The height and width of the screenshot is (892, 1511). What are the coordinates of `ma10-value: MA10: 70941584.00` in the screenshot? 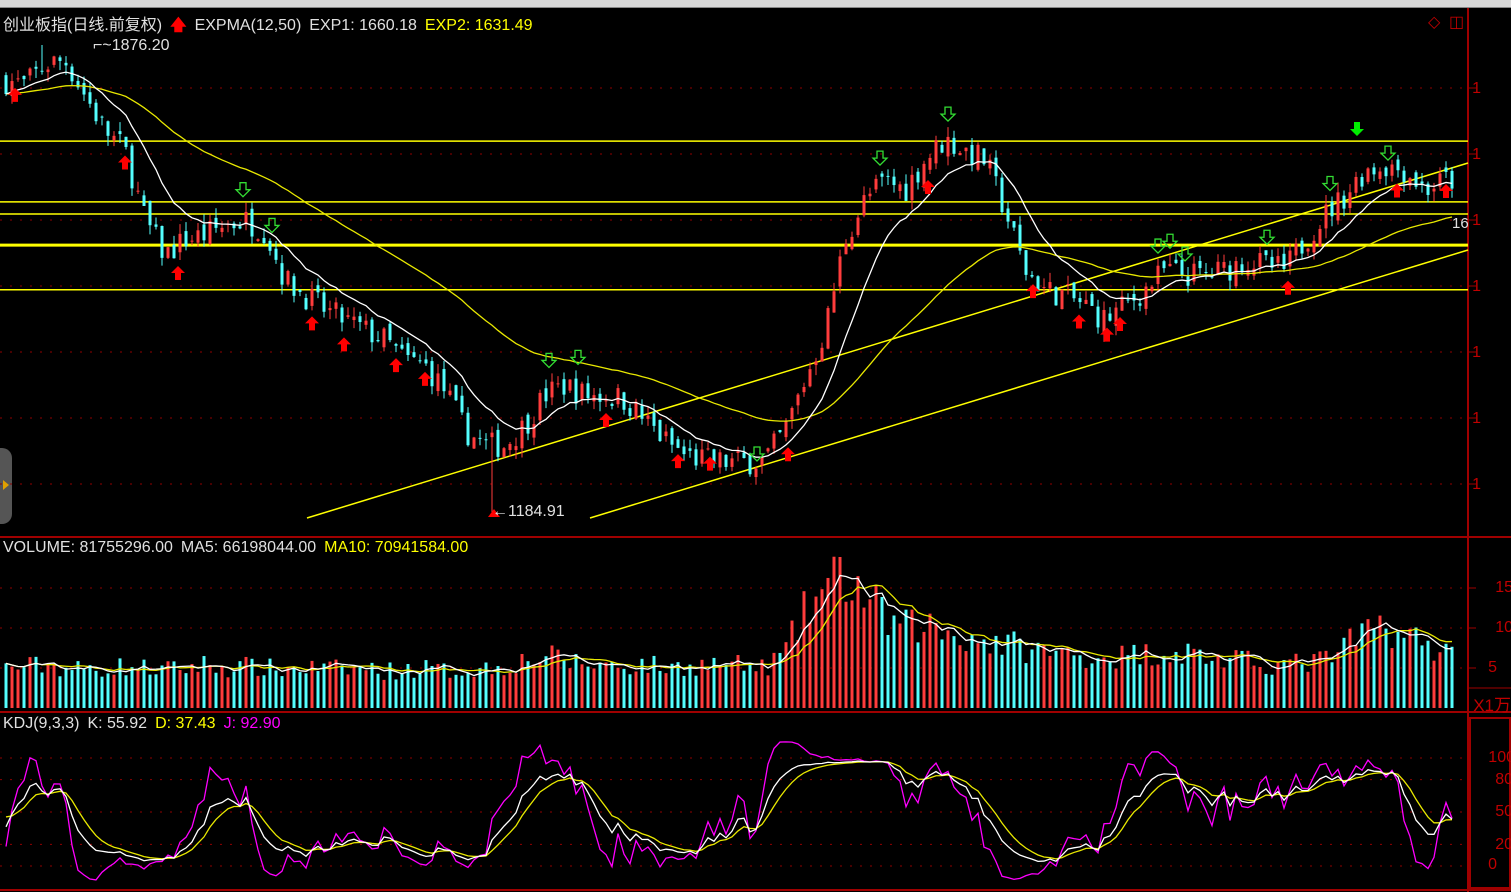 It's located at (396, 547).